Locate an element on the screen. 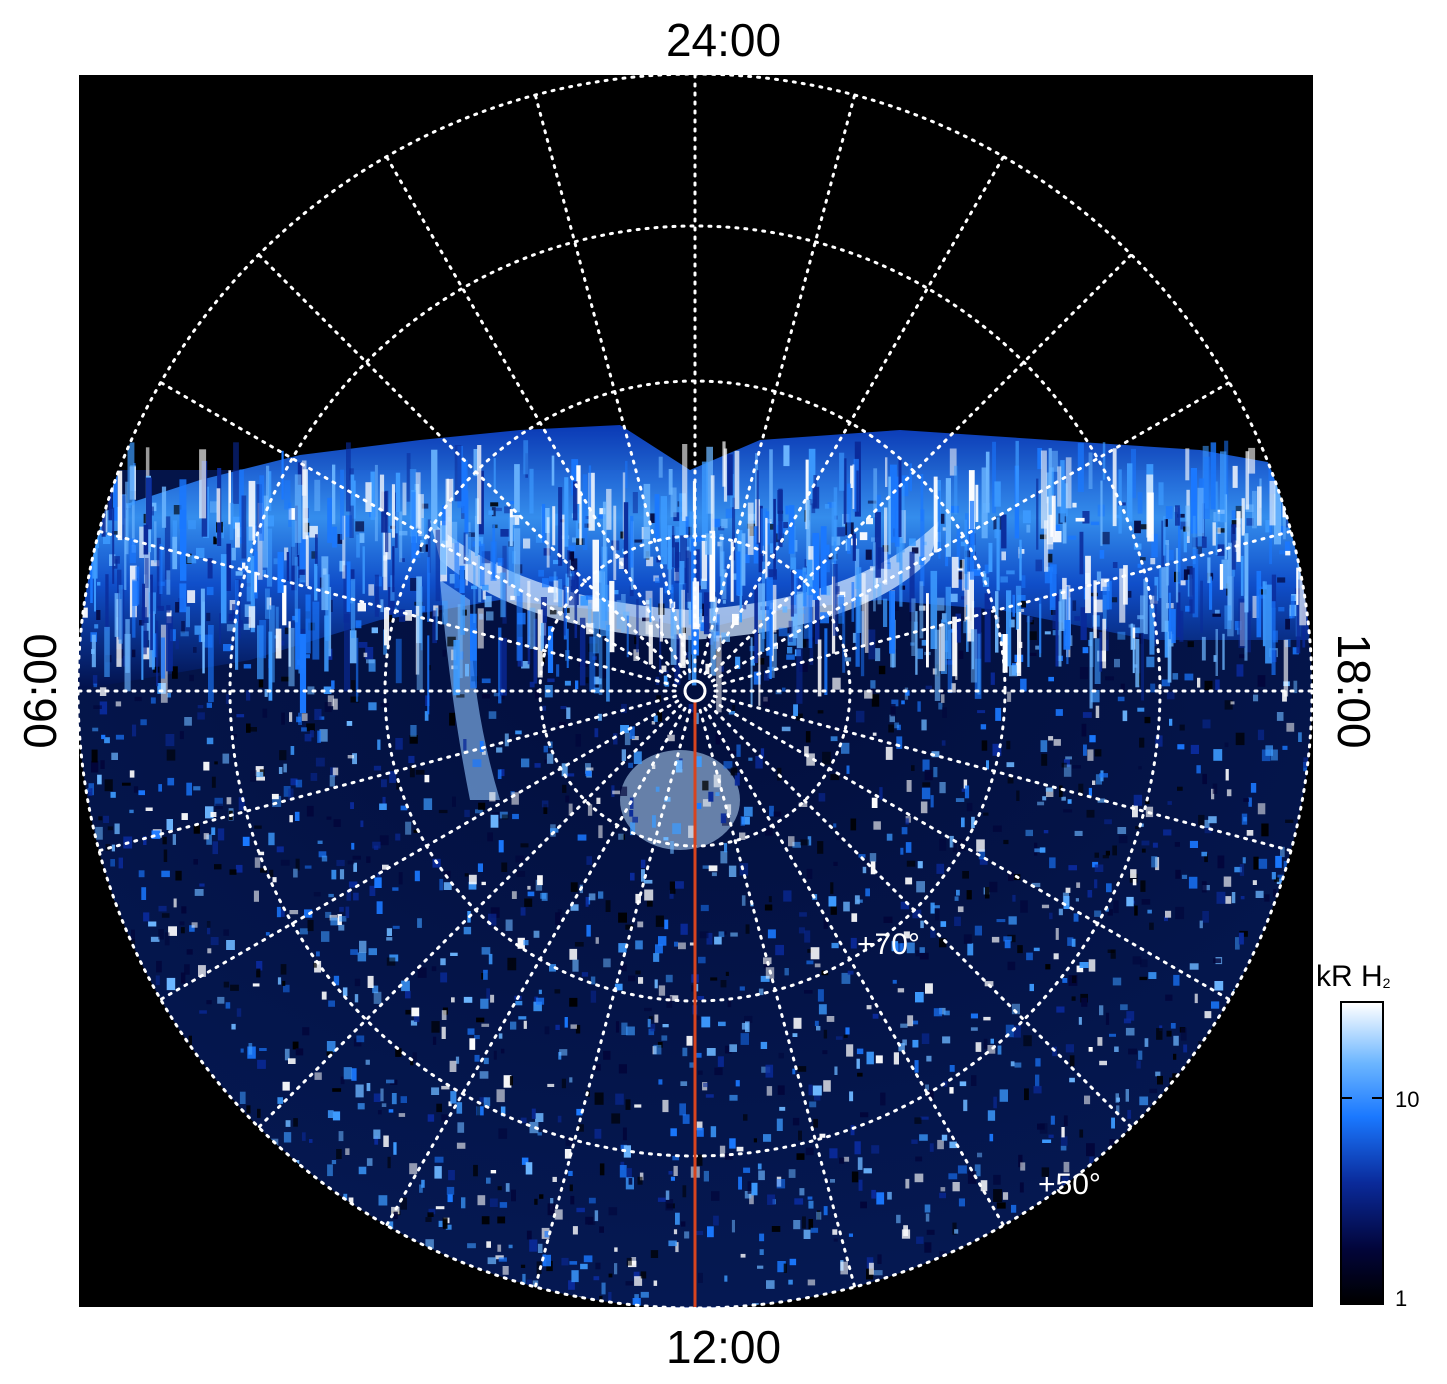  pole-marker-icon is located at coordinates (695, 691).